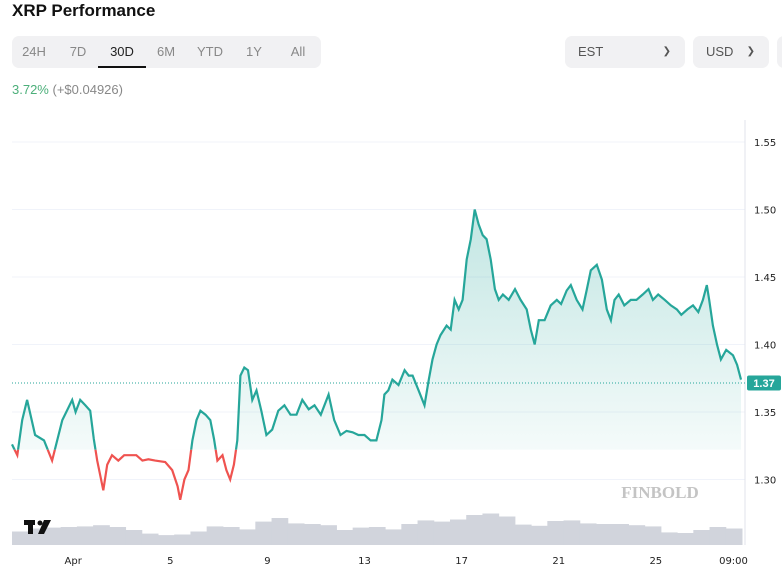 This screenshot has height=578, width=782. Describe the element at coordinates (625, 52) in the screenshot. I see `timezone-select: EST ❯` at that location.